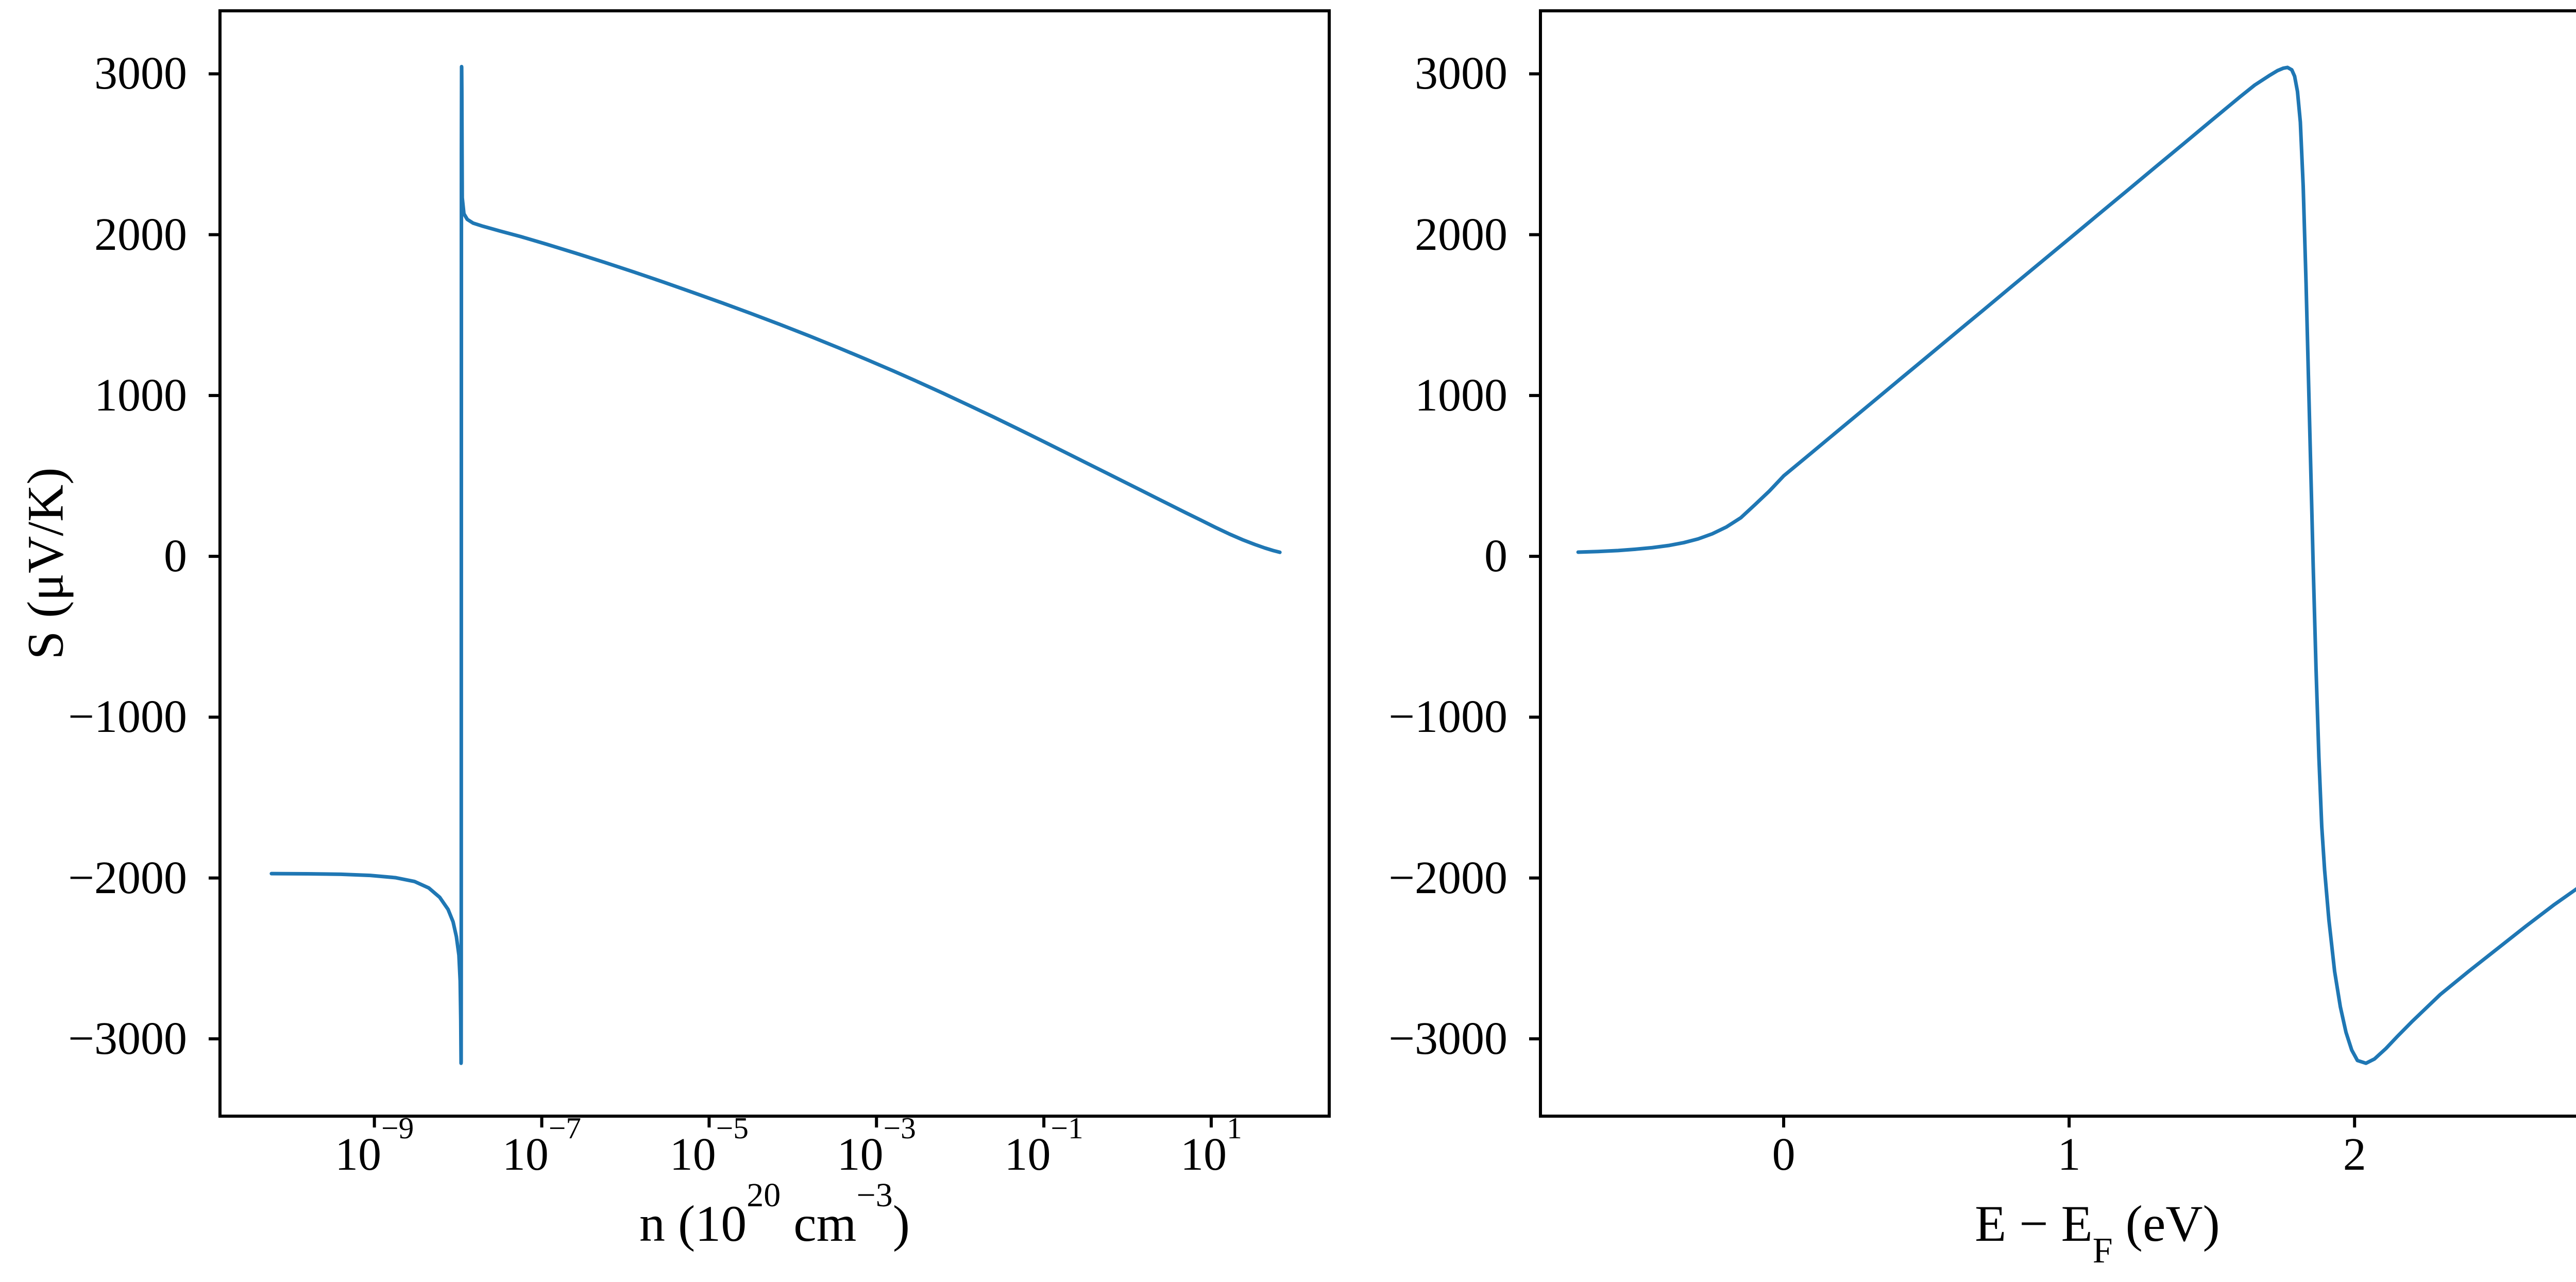  What do you see at coordinates (2166, 1223) in the screenshot?
I see `xlabel-right-post: (eV)` at bounding box center [2166, 1223].